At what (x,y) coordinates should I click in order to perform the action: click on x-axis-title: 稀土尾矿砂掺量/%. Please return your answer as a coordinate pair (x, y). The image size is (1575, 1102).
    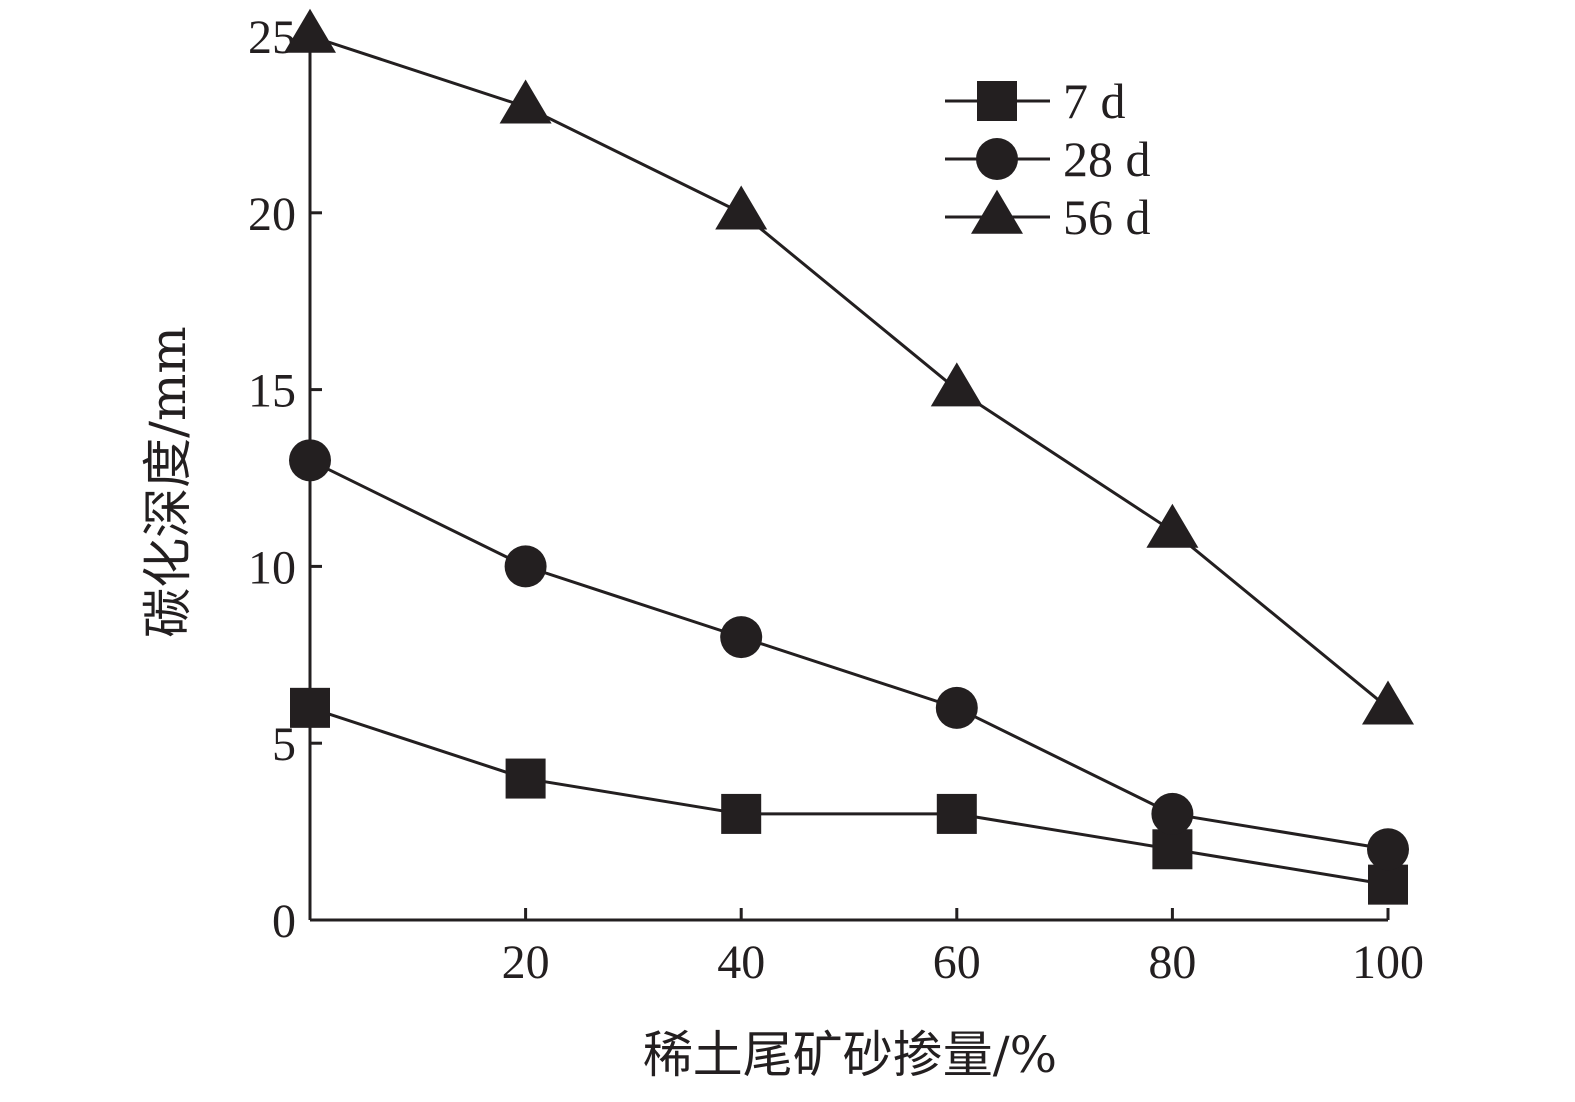
    Looking at the image, I should click on (850, 1055).